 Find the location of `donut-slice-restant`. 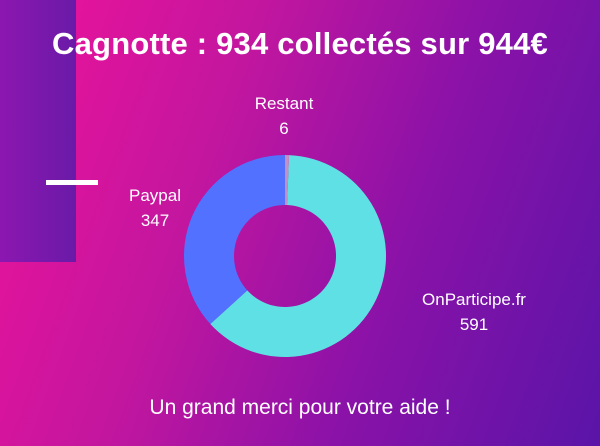

donut-slice-restant is located at coordinates (287, 180).